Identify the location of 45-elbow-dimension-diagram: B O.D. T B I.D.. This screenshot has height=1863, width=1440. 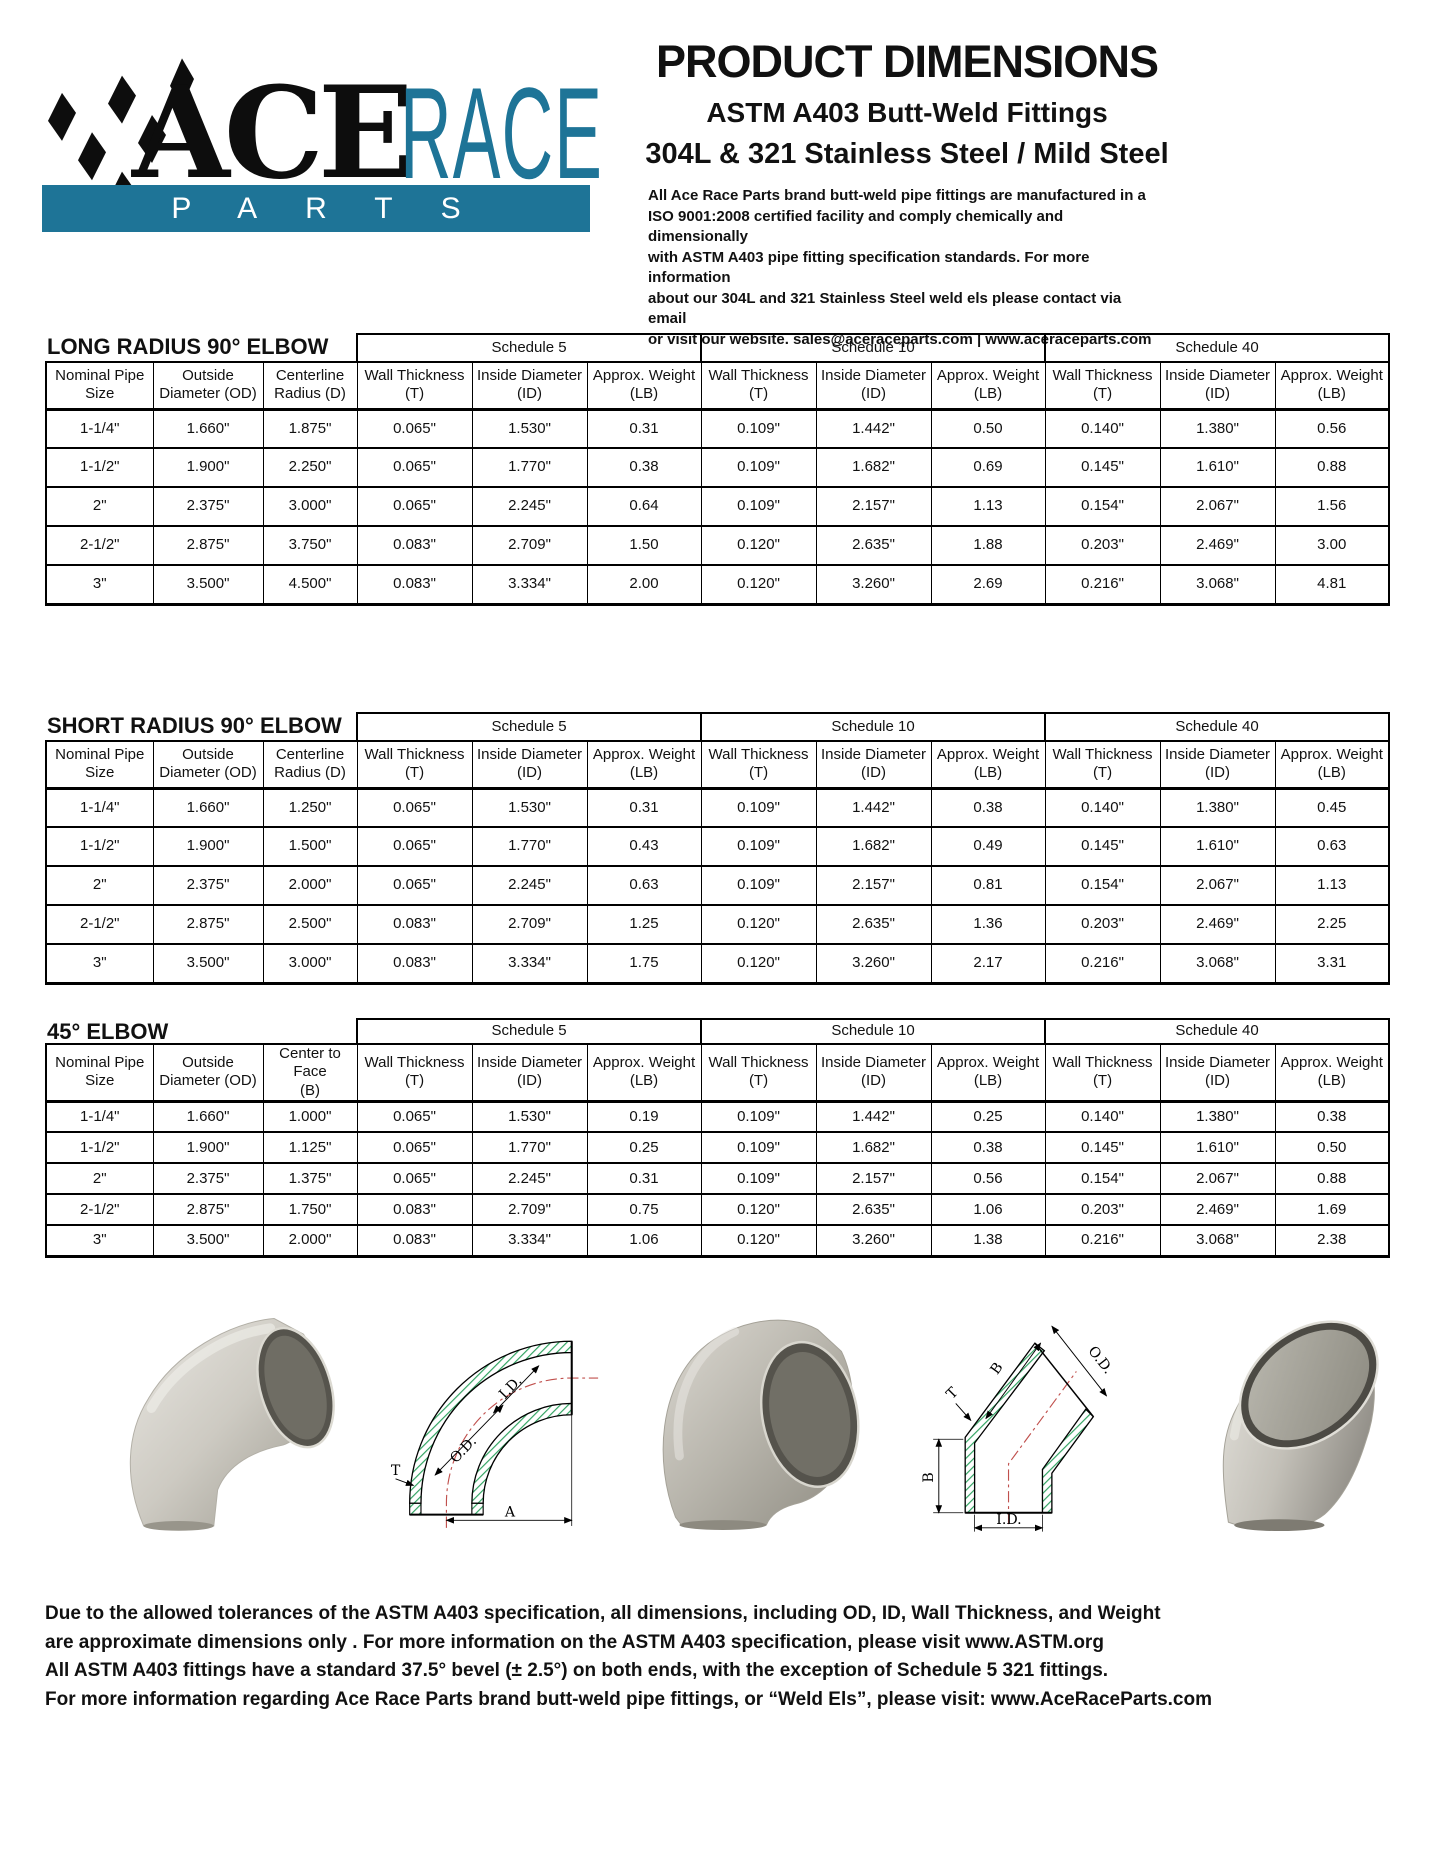
(1018, 1428).